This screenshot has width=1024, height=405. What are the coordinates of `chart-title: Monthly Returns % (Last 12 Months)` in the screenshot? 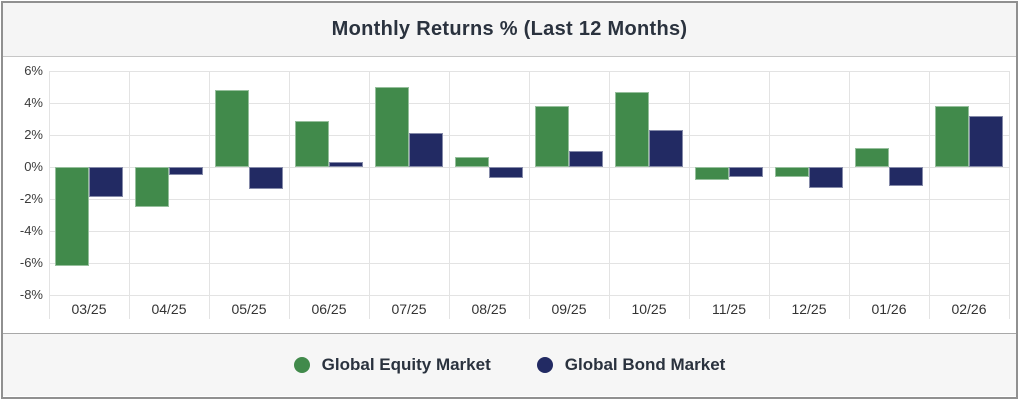 It's located at (509, 29).